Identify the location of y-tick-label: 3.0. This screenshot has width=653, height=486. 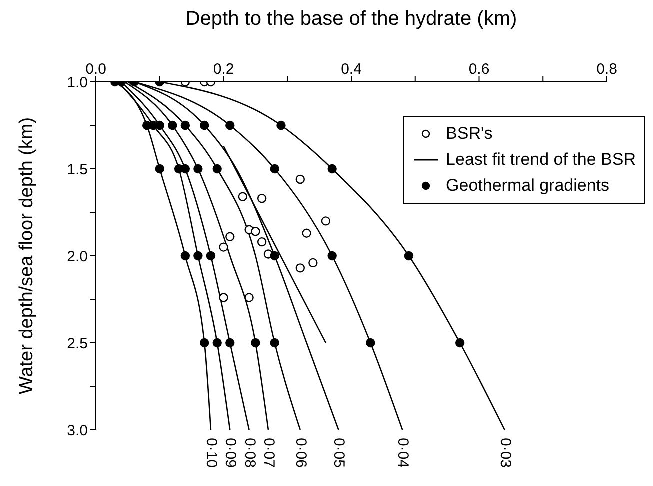
(77, 431).